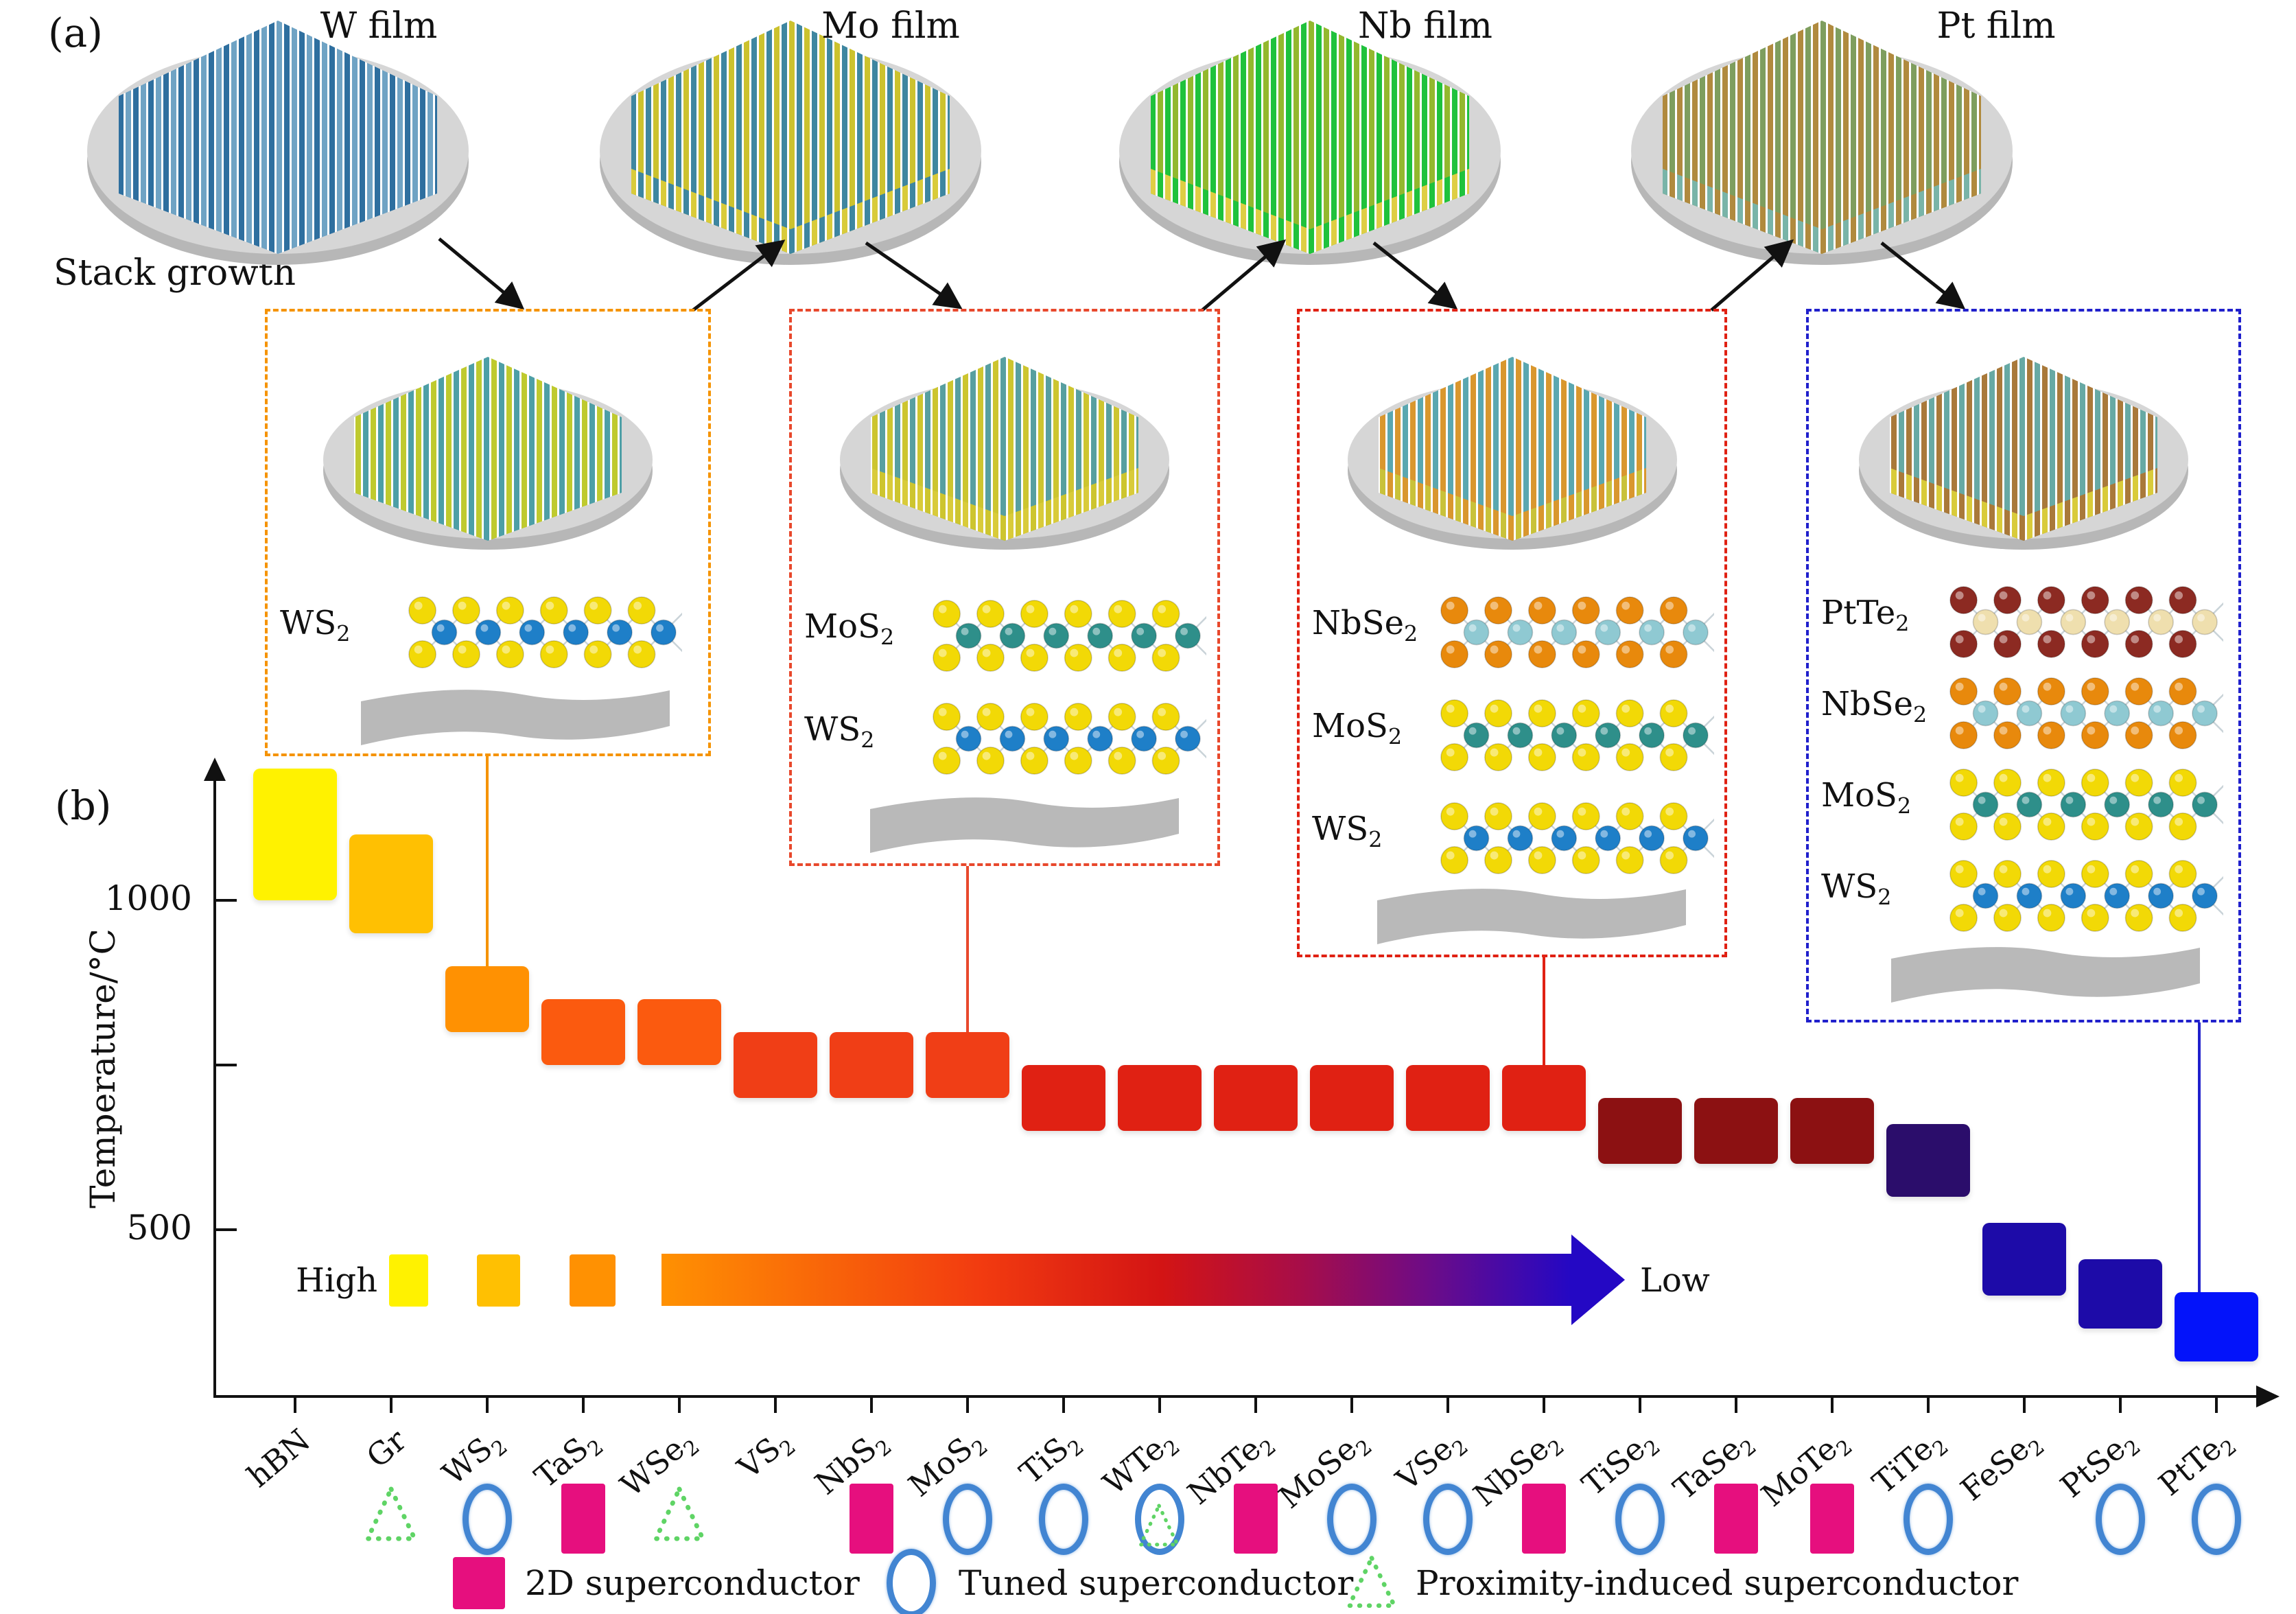 The width and height of the screenshot is (2296, 1614). I want to click on marker-square-NbSe2, so click(1544, 1519).